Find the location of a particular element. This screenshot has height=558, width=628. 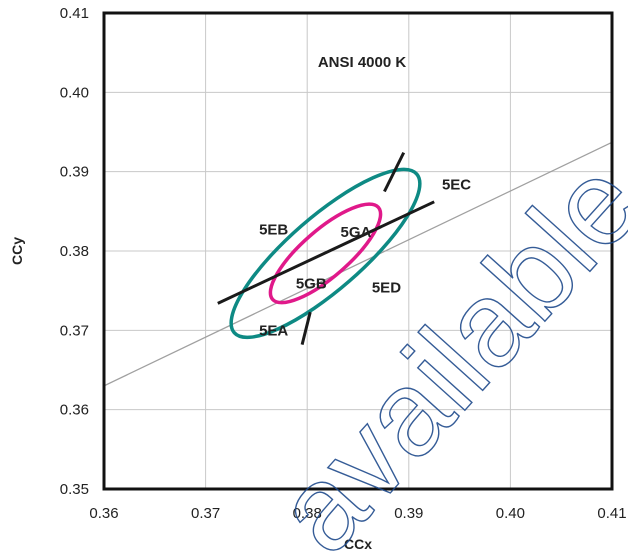

bin-label: 5EA is located at coordinates (273, 330).